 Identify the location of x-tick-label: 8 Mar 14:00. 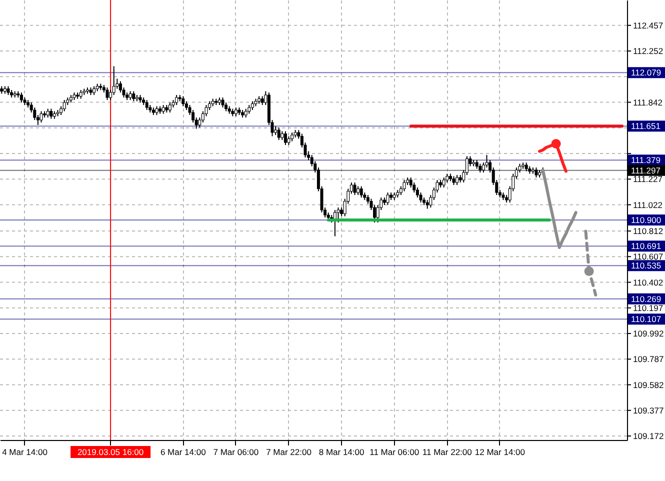
(341, 452).